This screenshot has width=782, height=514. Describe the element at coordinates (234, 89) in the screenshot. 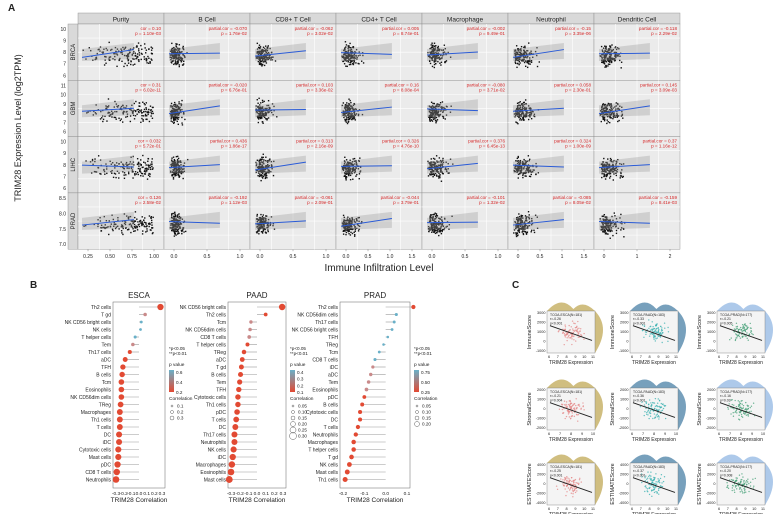

I see `stat-p: p = 6.76e-01` at that location.